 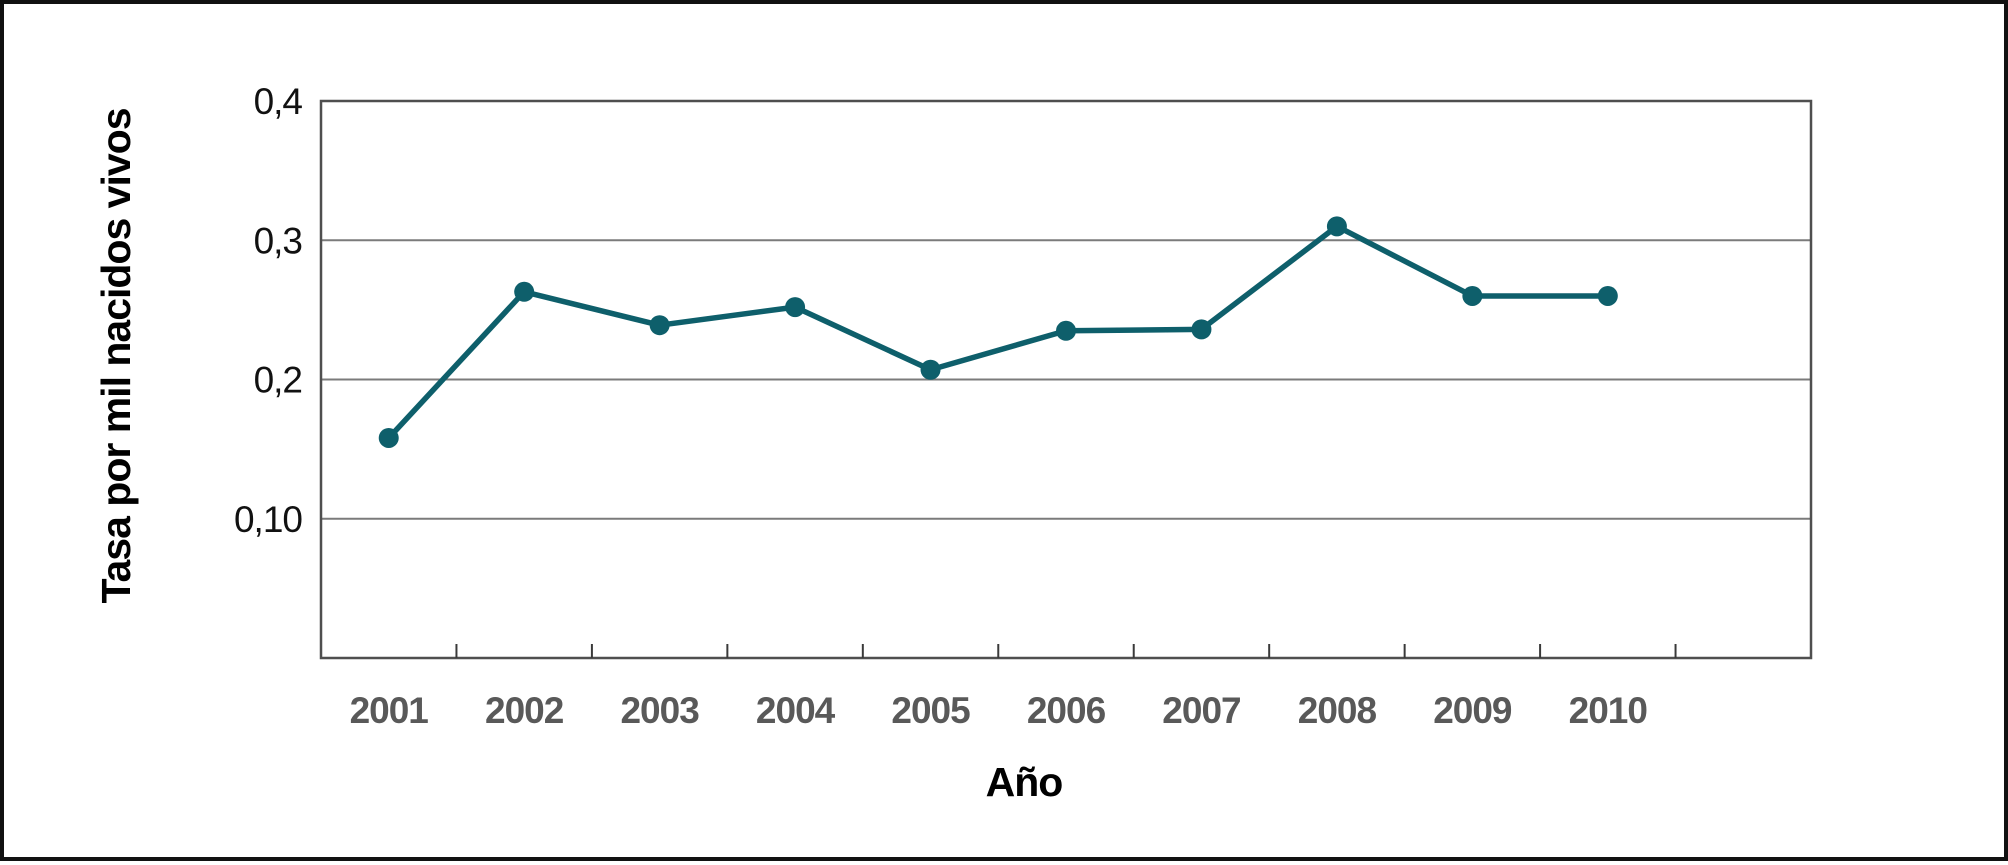 I want to click on y-axis-tick-labels: 0,4 0,3 0,2 0,10, so click(x=268, y=310).